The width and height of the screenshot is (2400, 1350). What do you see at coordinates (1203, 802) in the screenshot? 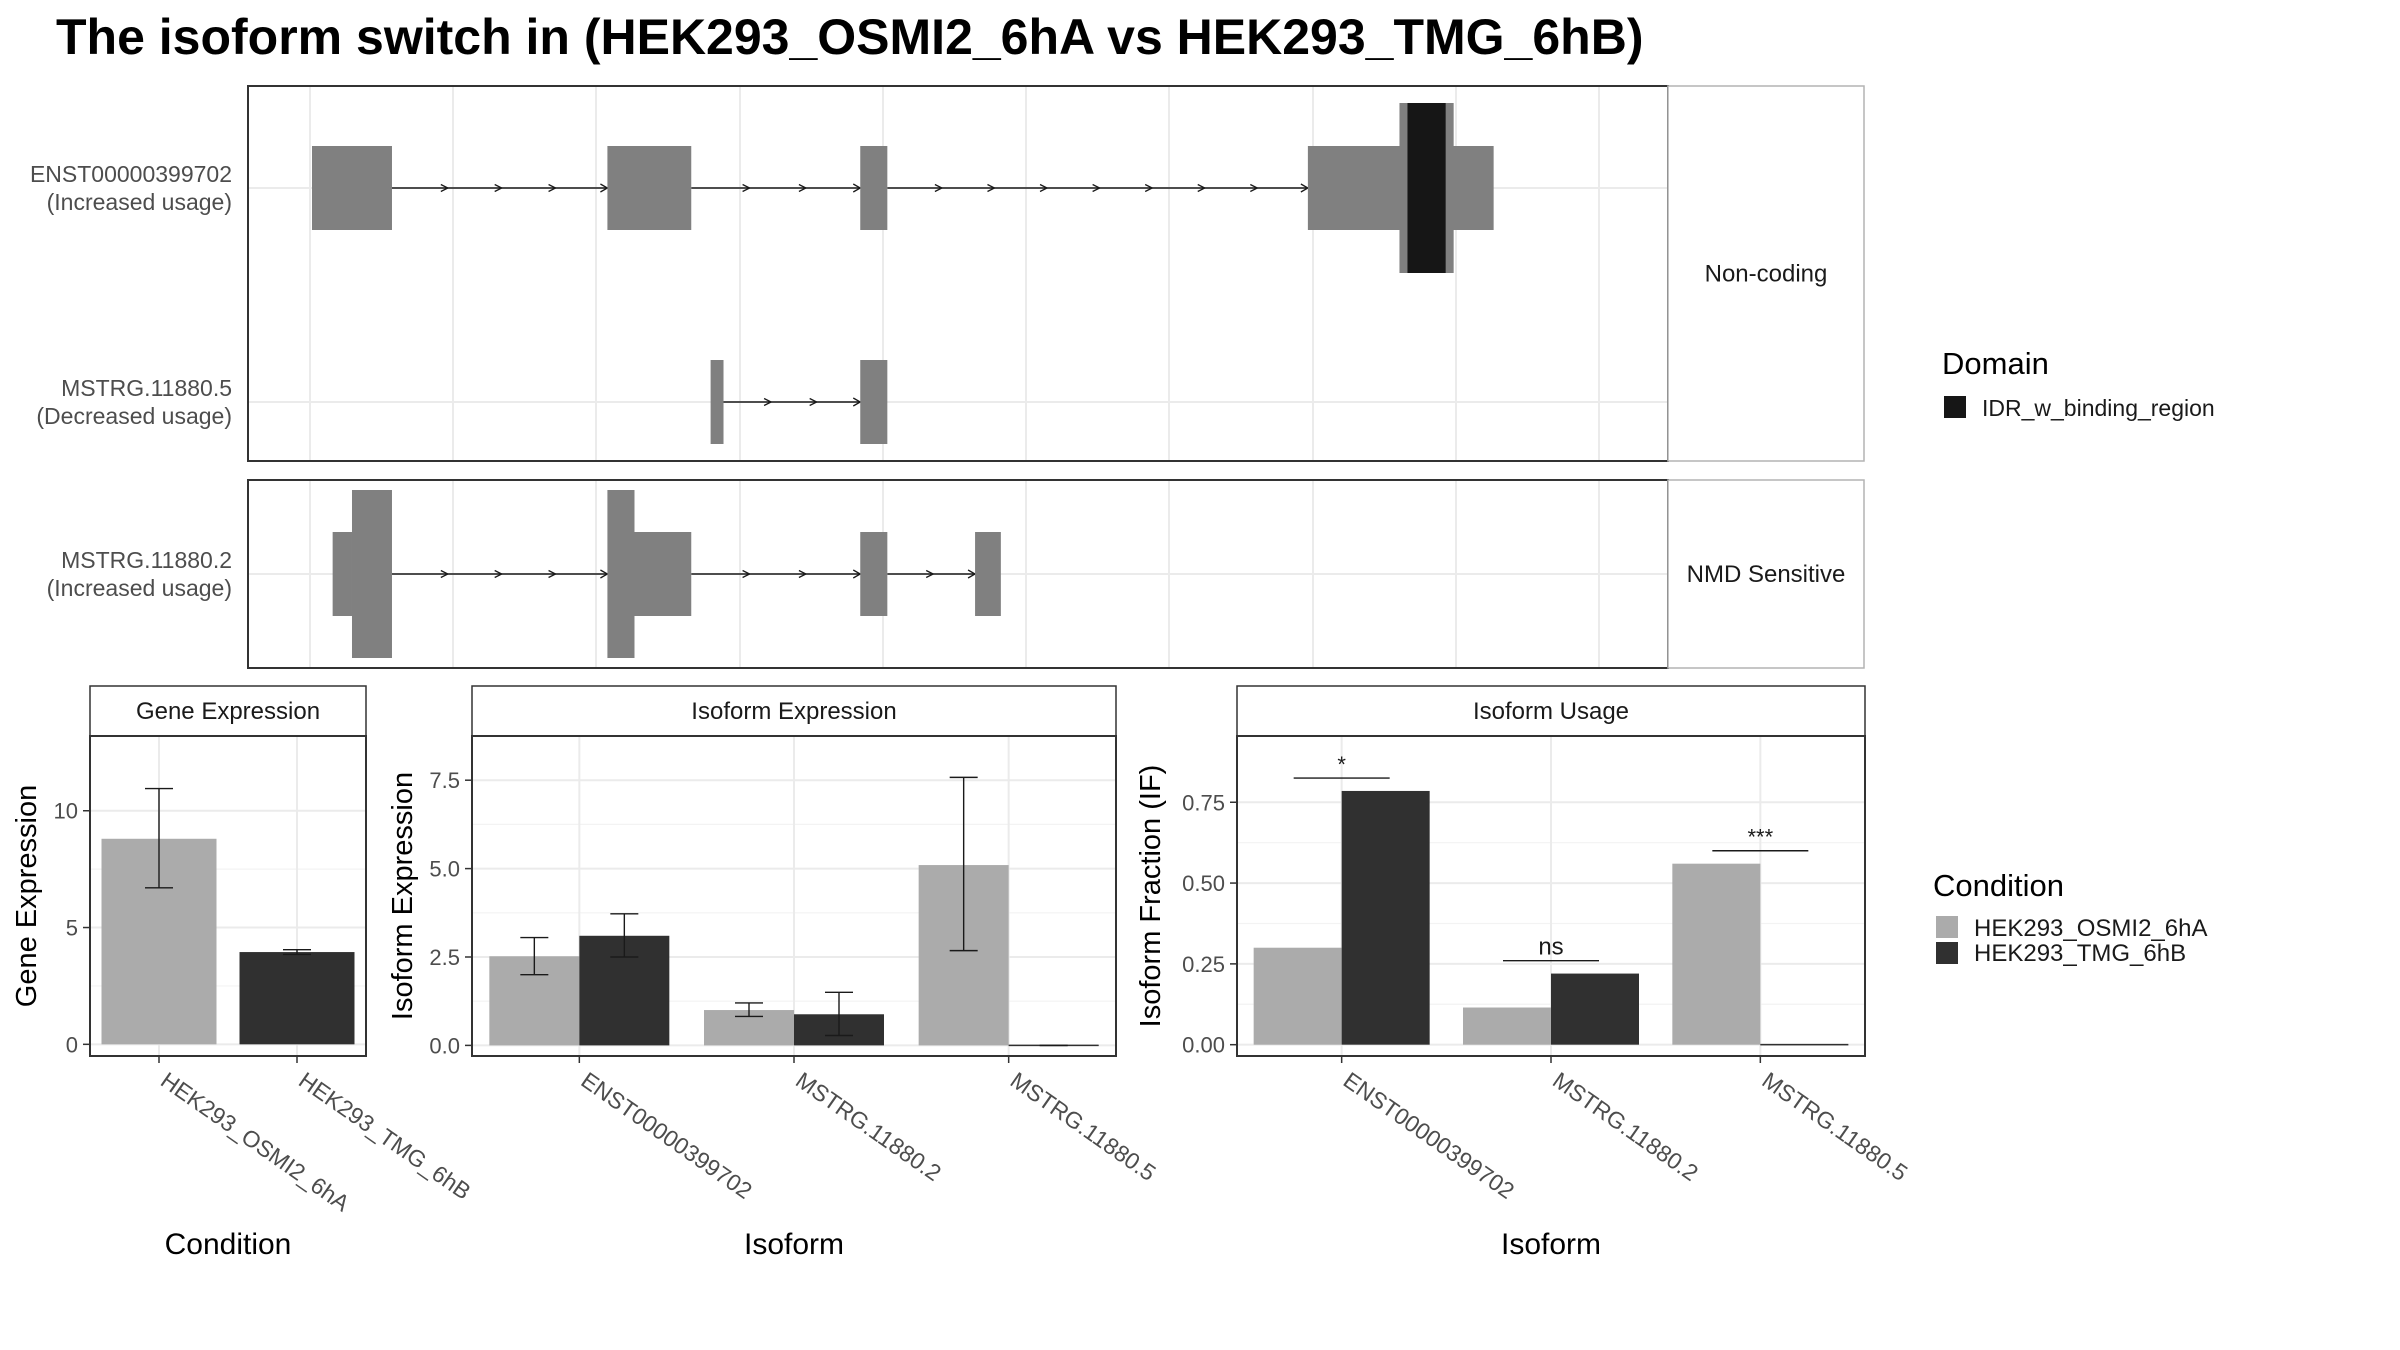
I see `y-tick-label: 0.75` at bounding box center [1203, 802].